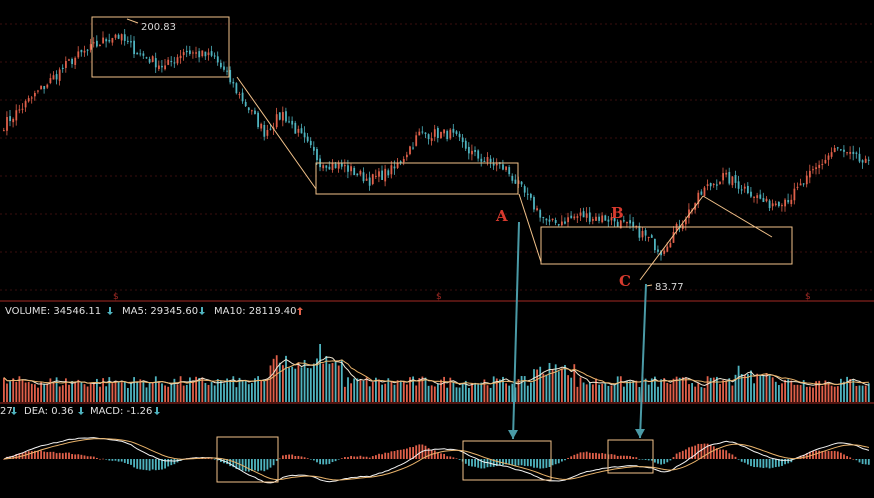  I want to click on divergence-arrow-c-head, so click(640, 433).